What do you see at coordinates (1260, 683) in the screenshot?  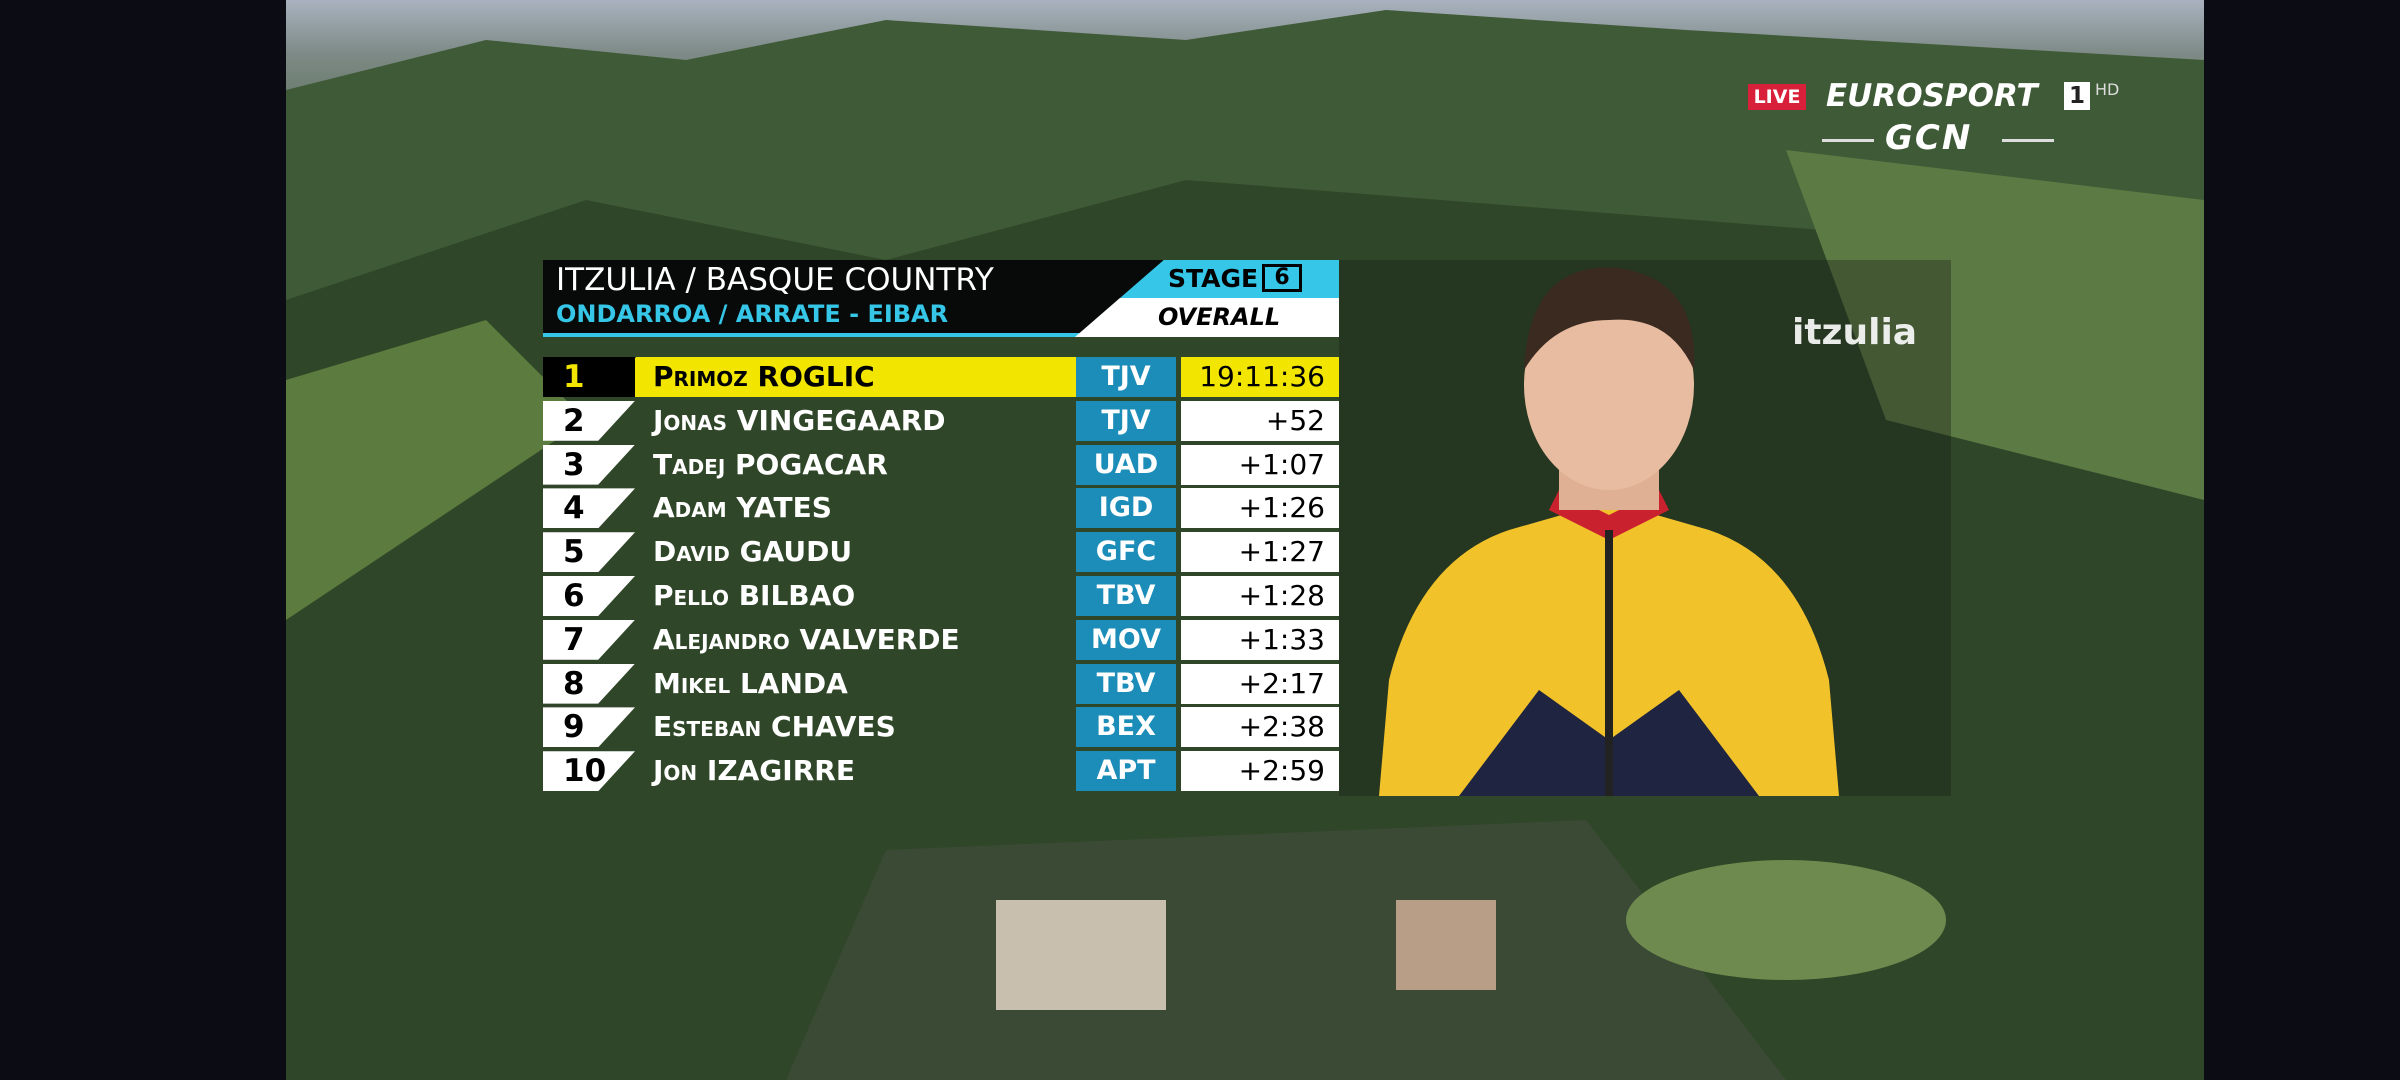 I see `time-gap: +2:17` at bounding box center [1260, 683].